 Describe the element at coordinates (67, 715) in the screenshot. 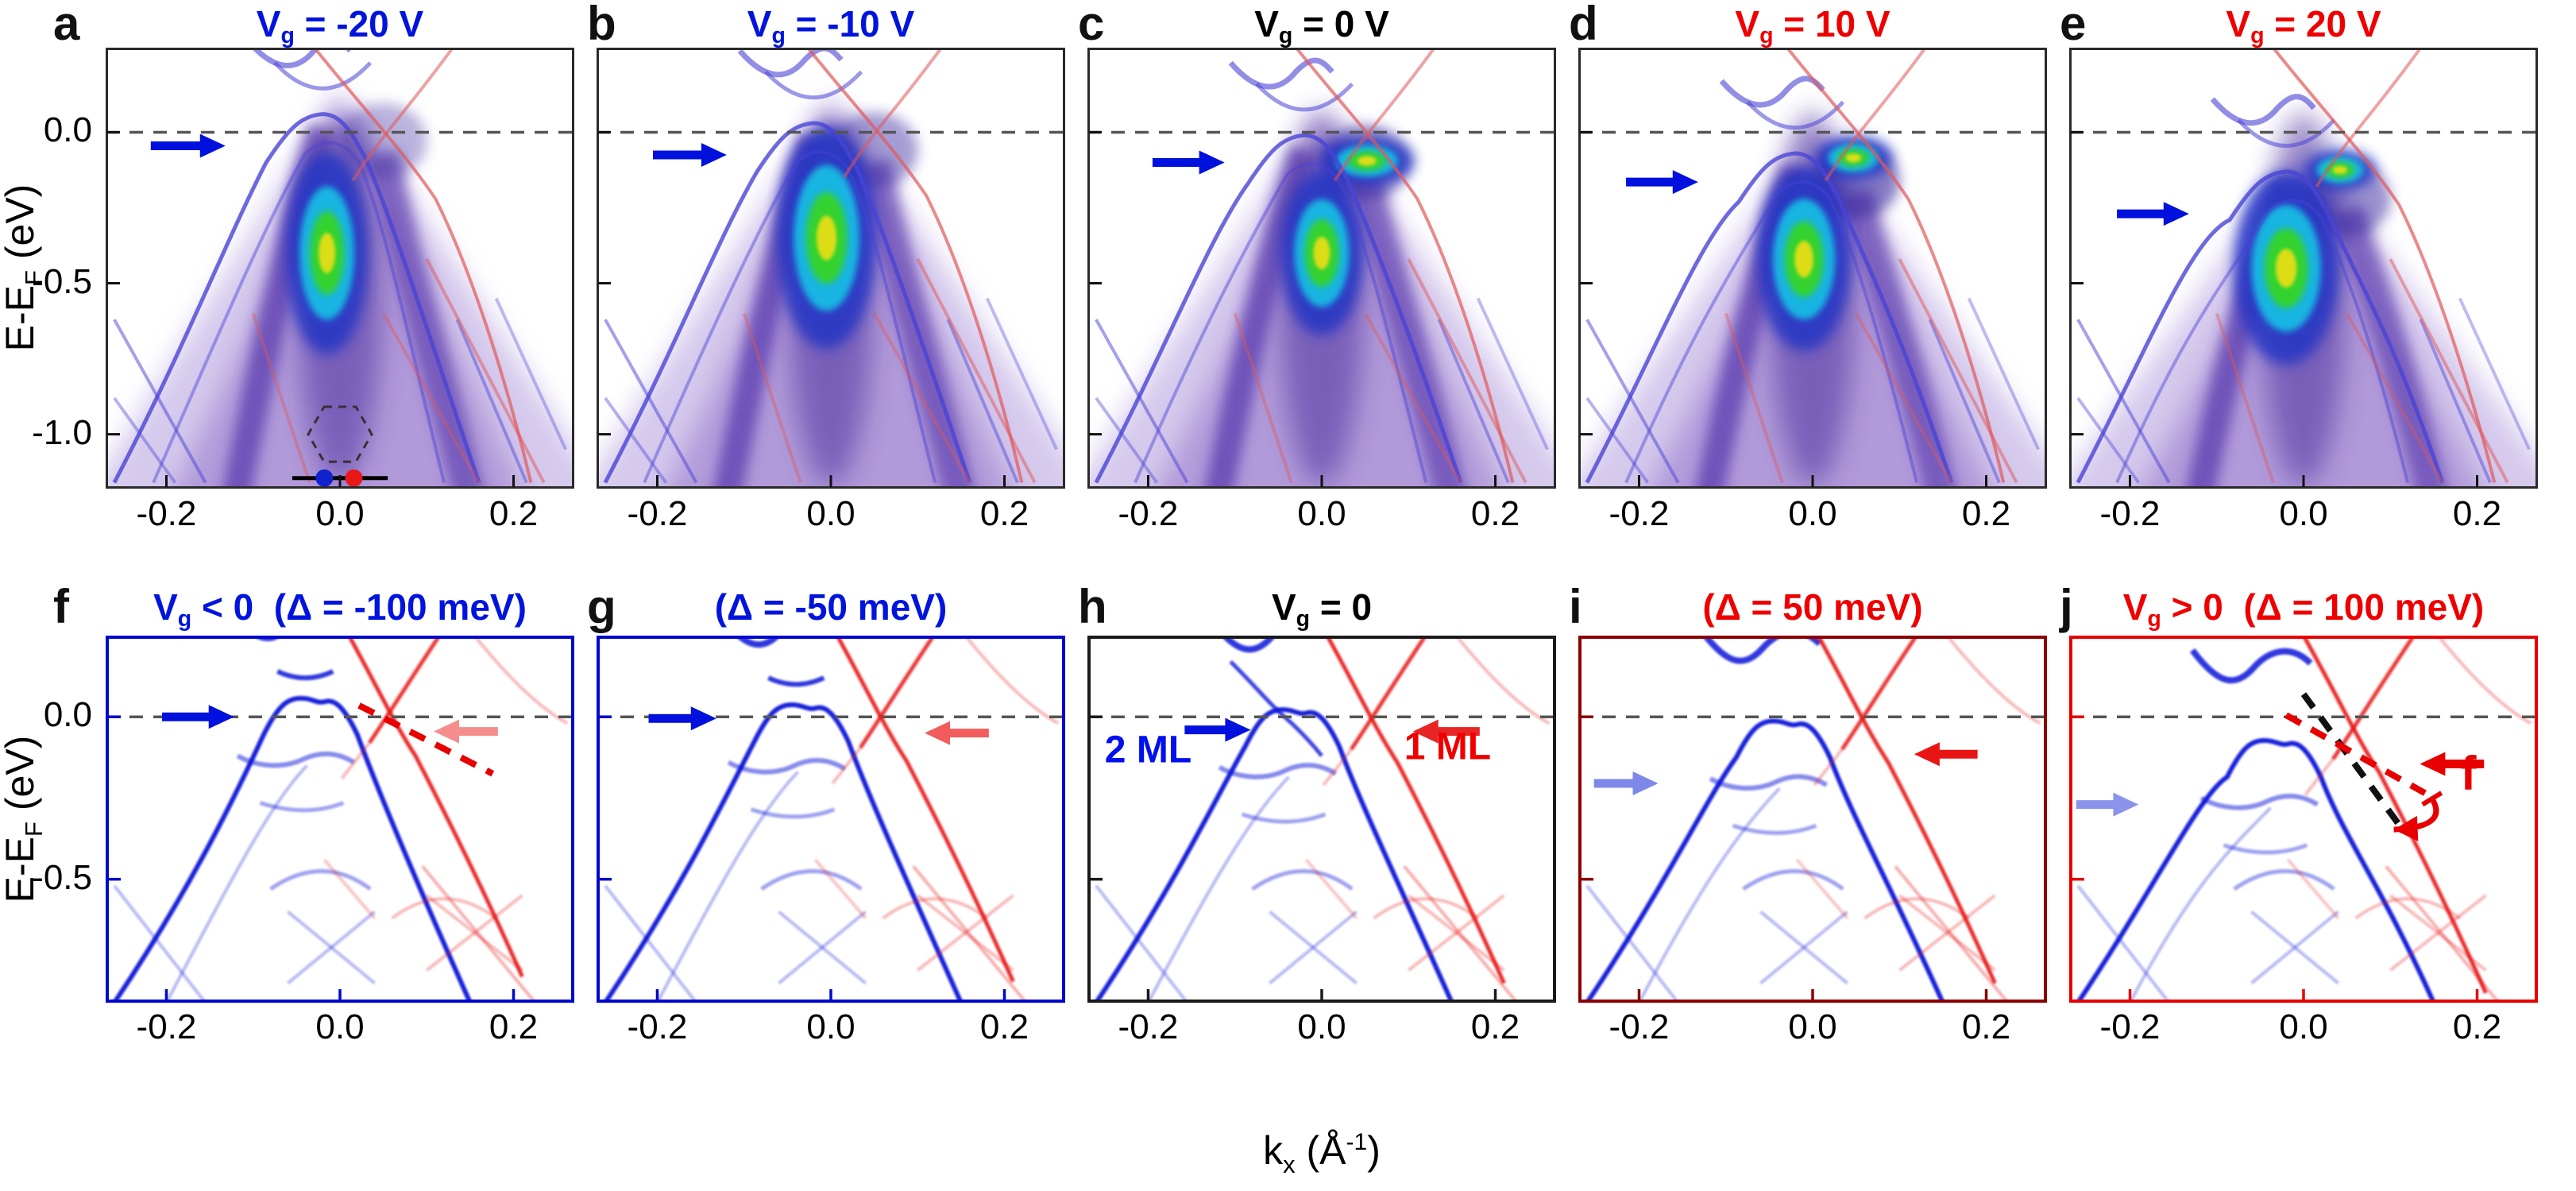

I see `y-tick-label: 0.0` at that location.